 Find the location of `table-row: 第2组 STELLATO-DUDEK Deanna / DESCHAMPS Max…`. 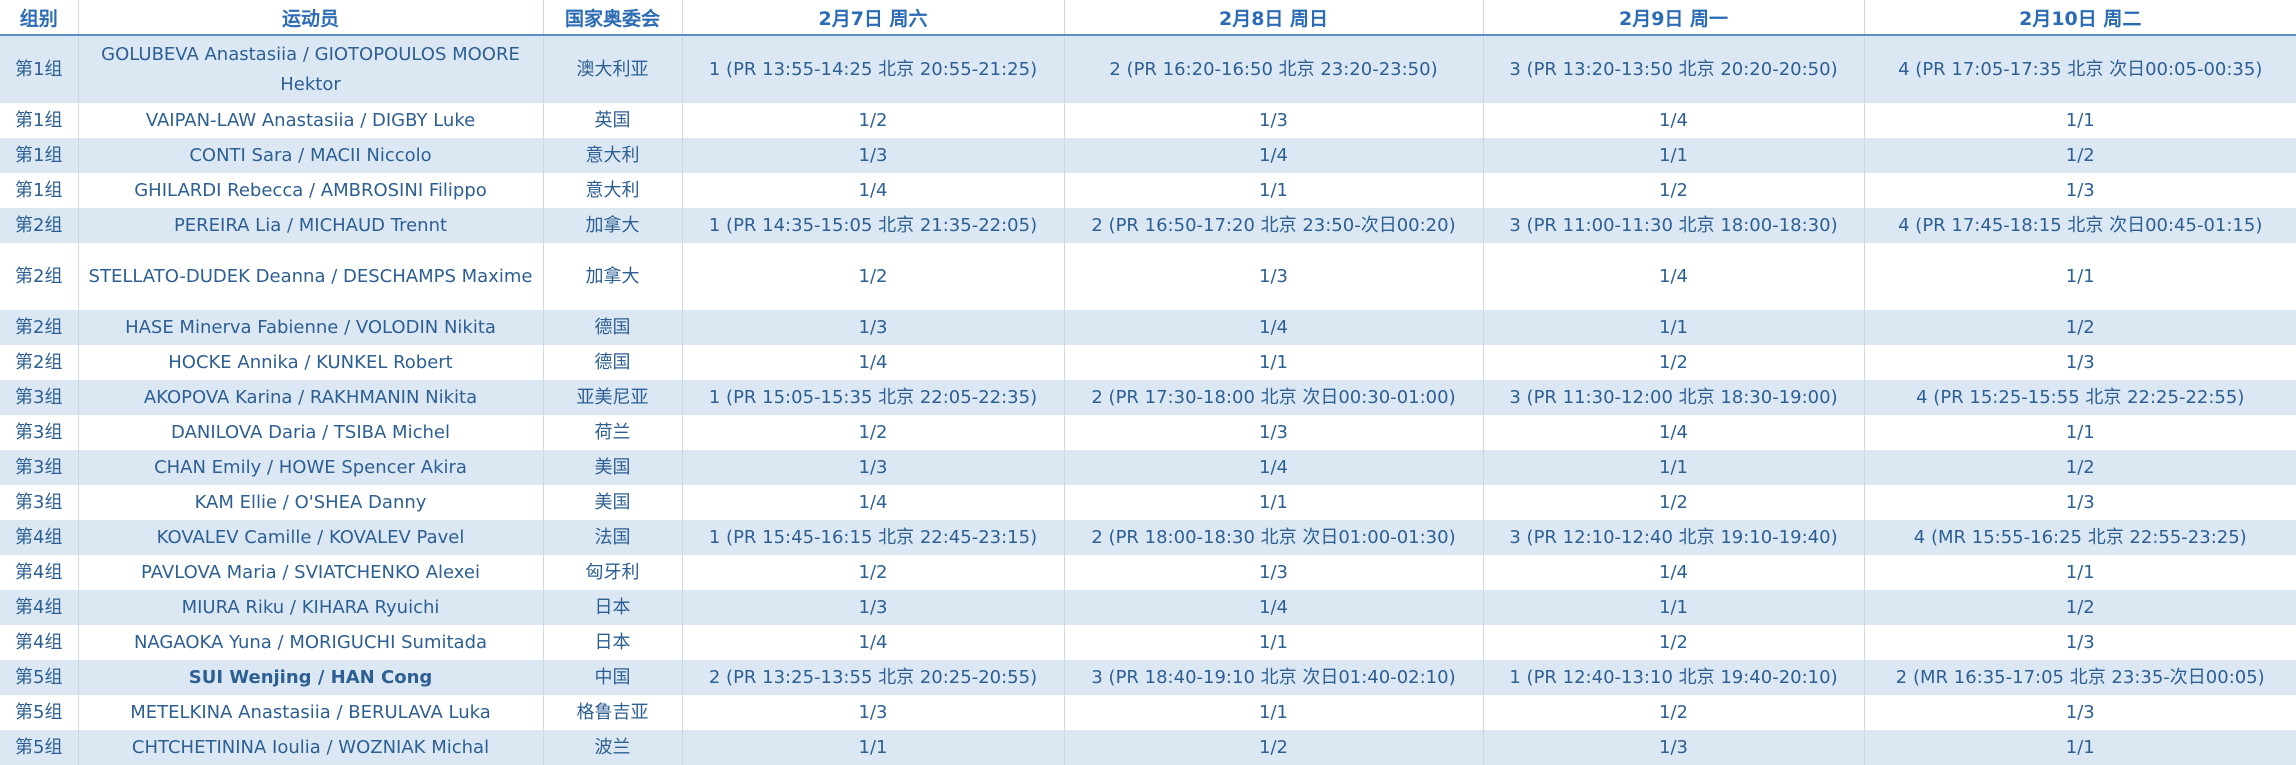

table-row: 第2组 STELLATO-DUDEK Deanna / DESCHAMPS Max… is located at coordinates (1148, 276).